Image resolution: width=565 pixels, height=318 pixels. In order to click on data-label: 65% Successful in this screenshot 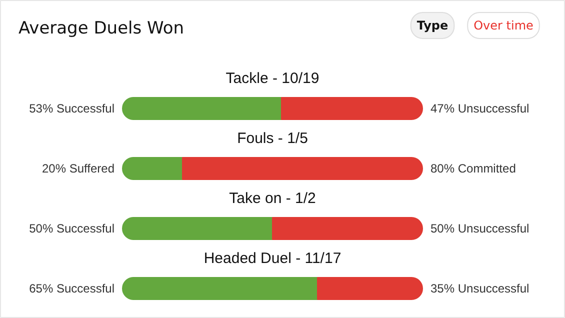, I will do `click(72, 289)`.